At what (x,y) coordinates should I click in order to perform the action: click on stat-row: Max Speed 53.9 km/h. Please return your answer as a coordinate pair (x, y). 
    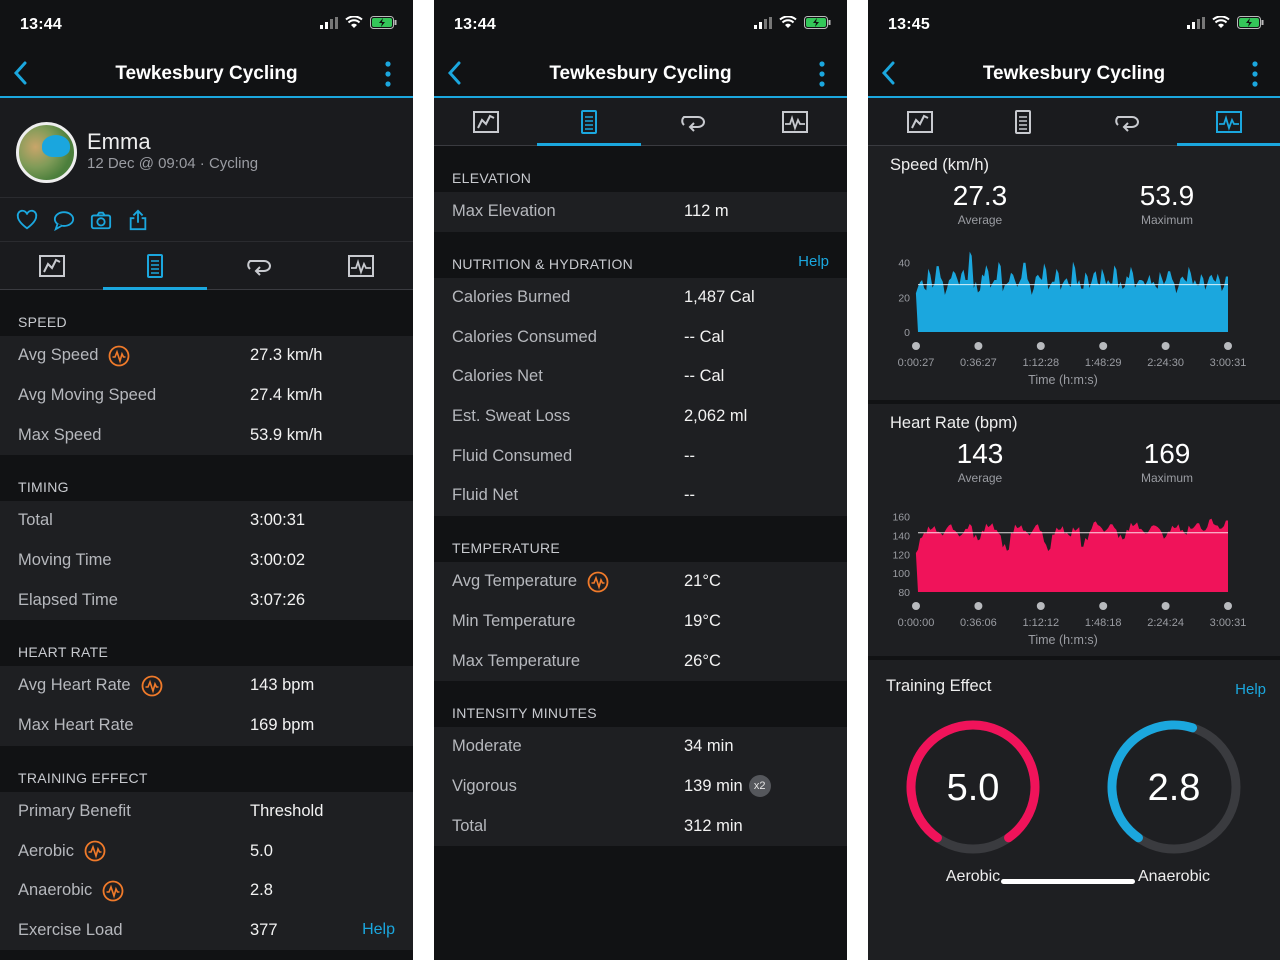
    Looking at the image, I should click on (206, 435).